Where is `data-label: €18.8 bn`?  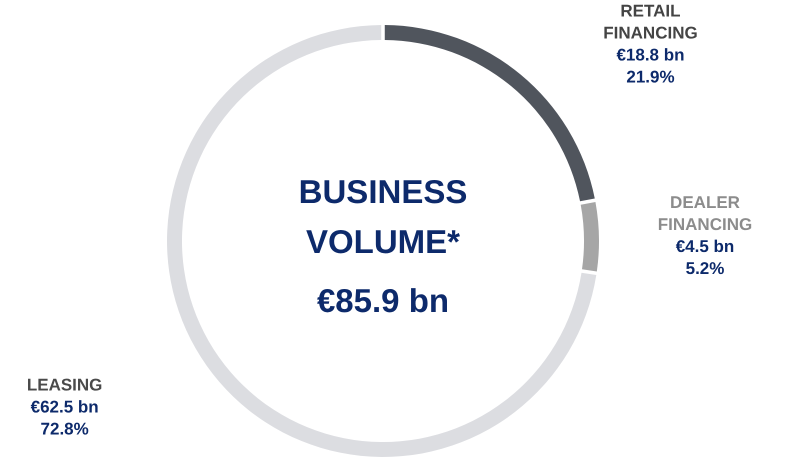 data-label: €18.8 bn is located at coordinates (650, 54).